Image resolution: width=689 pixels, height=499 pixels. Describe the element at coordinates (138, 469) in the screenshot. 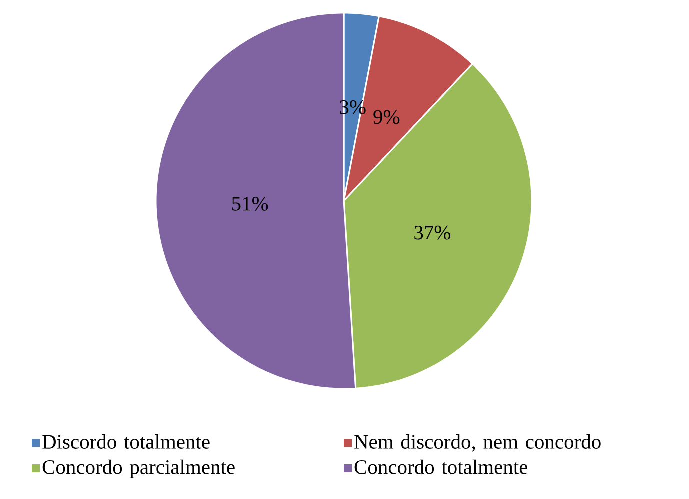

I see `legend-label: Concordo parcialmente` at that location.